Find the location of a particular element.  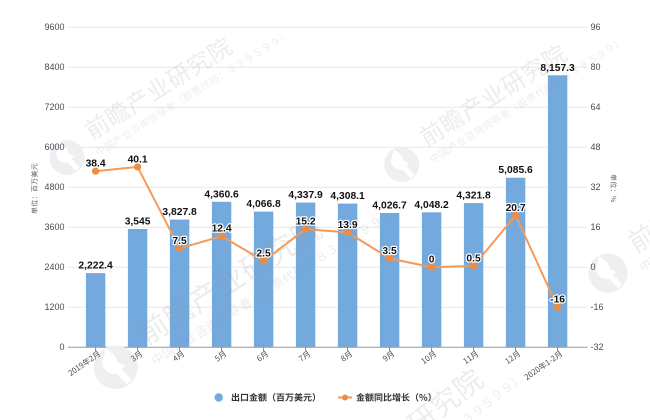

svg-text: 80 is located at coordinates (596, 67).